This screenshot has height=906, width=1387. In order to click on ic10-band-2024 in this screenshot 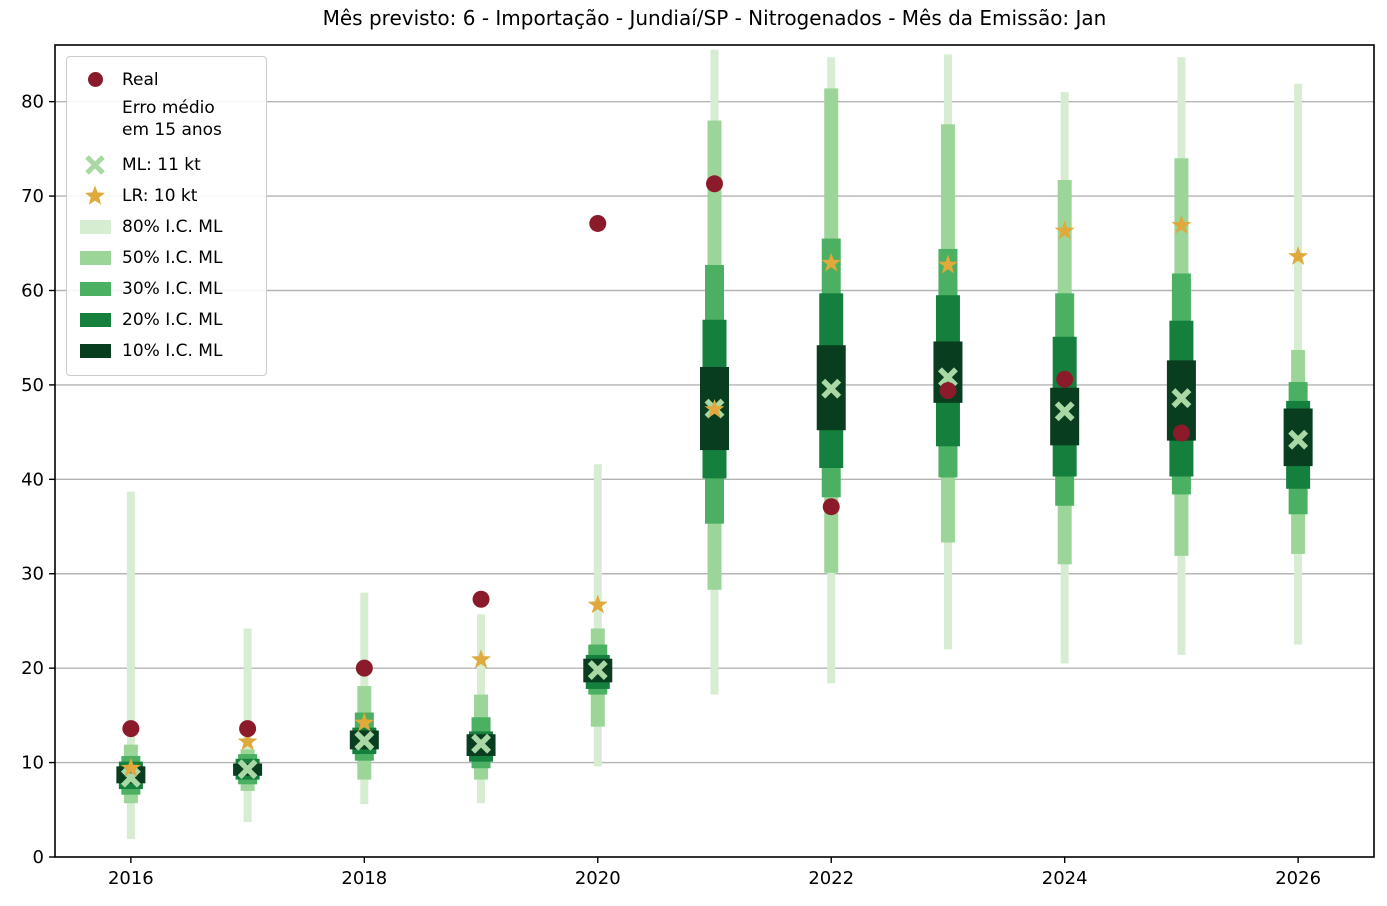, I will do `click(1065, 416)`.